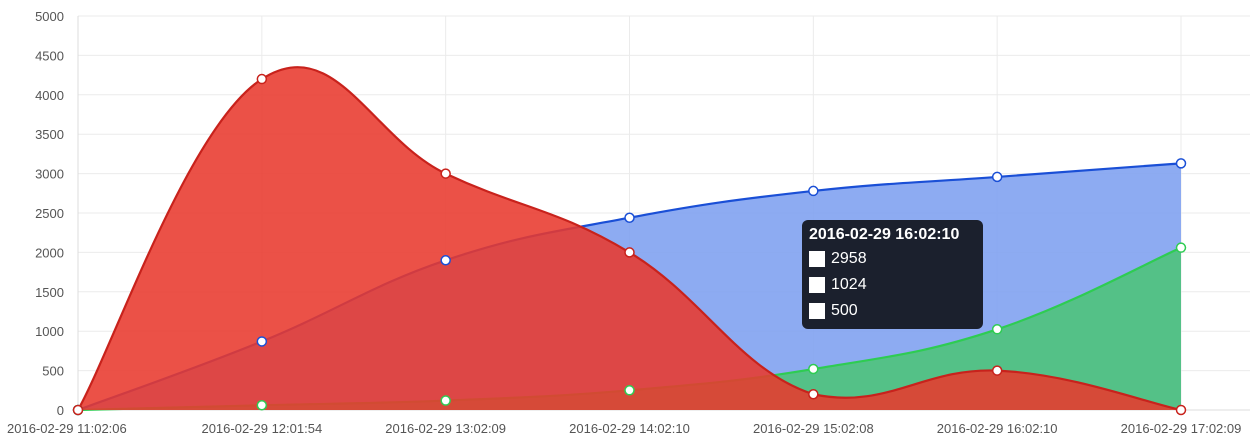 The width and height of the screenshot is (1258, 439). Describe the element at coordinates (892, 311) in the screenshot. I see `tooltip-row: 500` at that location.